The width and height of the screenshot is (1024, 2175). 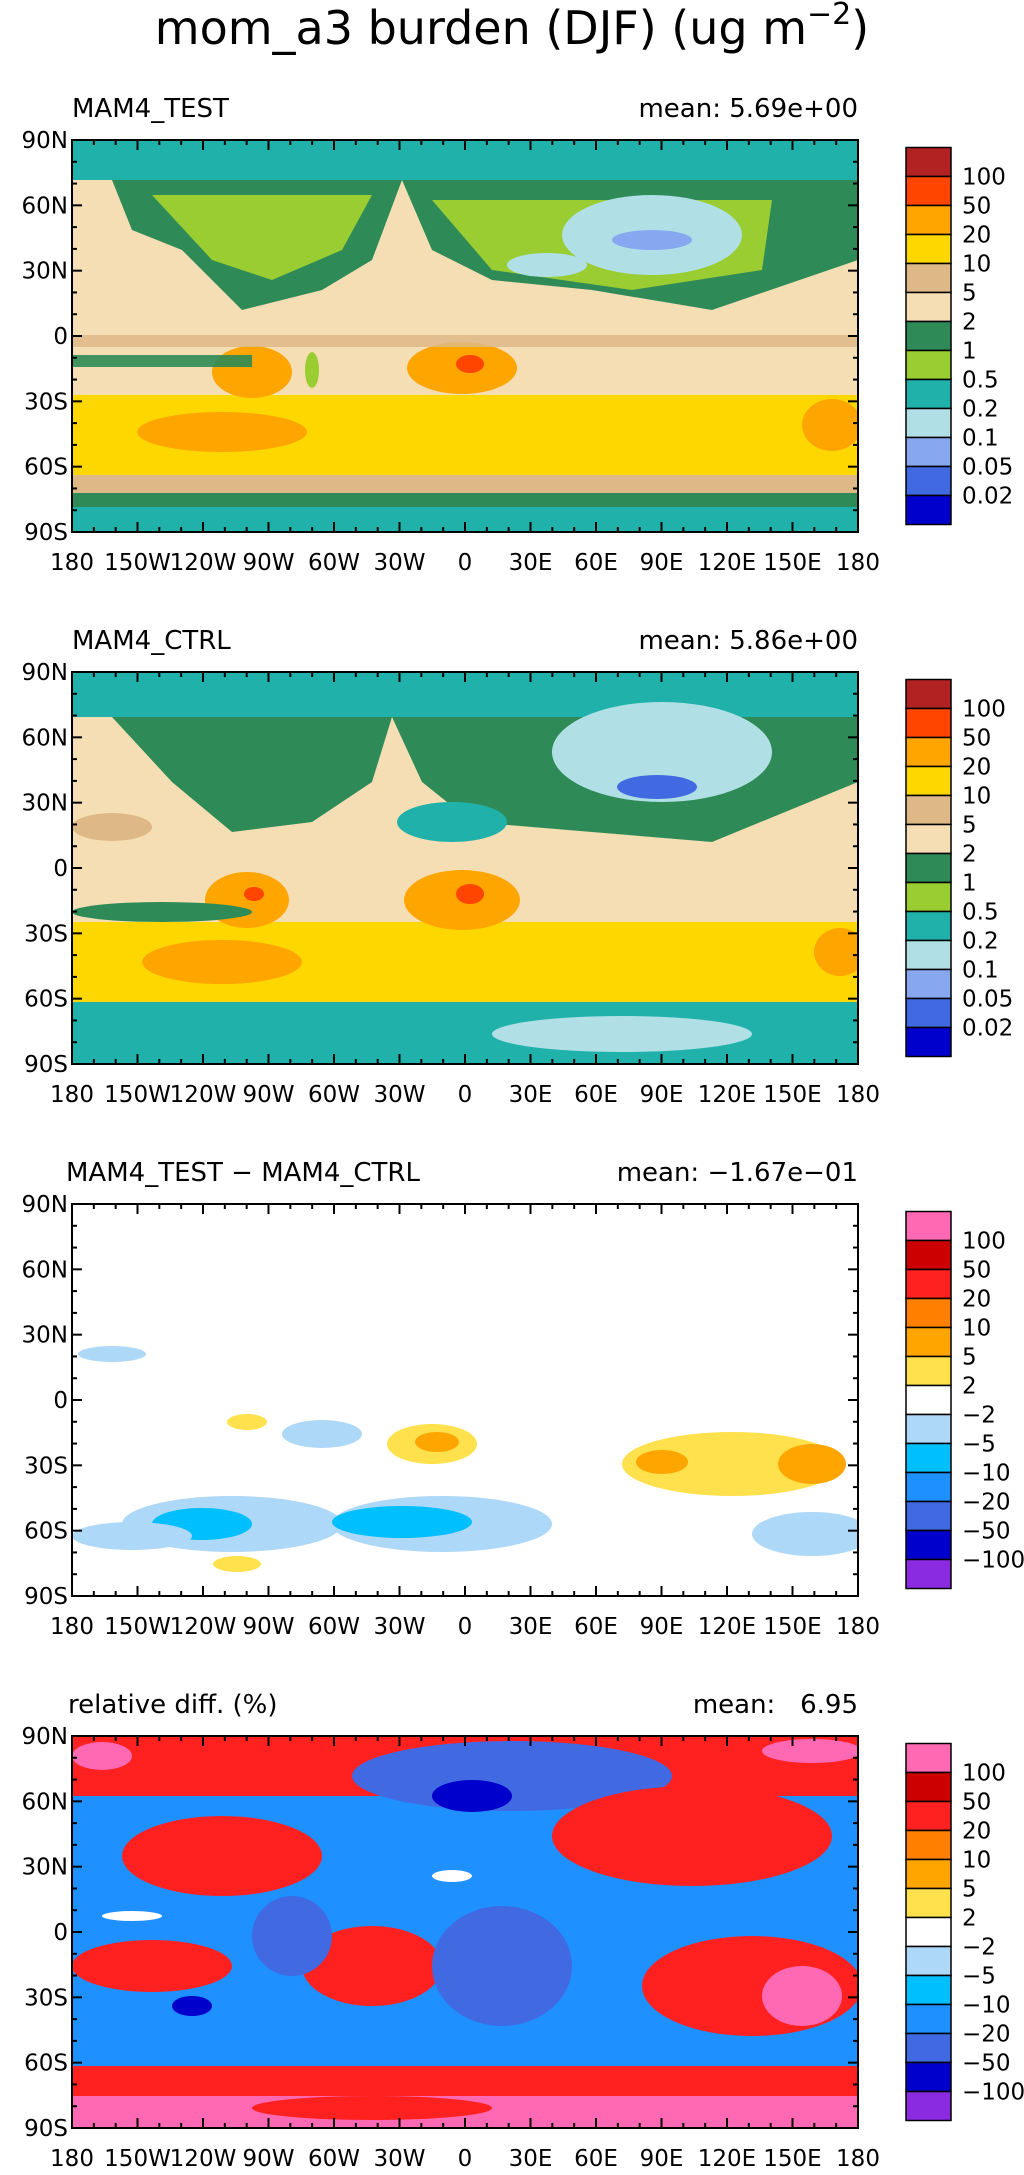 What do you see at coordinates (727, 2159) in the screenshot?
I see `x-tick-label: 120E` at bounding box center [727, 2159].